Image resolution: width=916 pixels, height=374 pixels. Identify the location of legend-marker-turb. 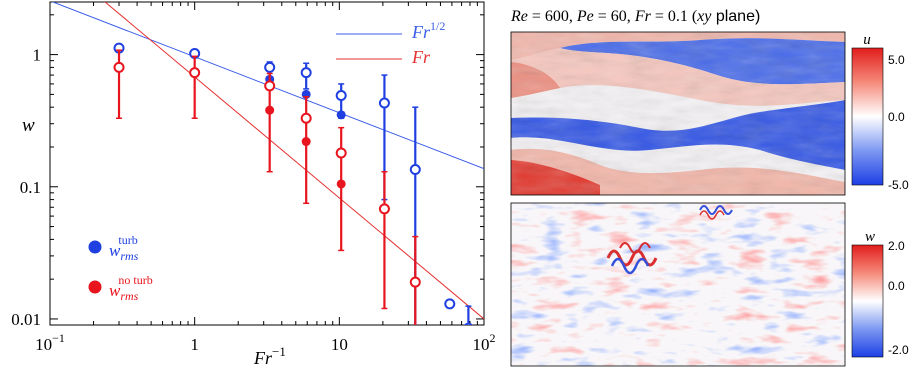
(95, 247).